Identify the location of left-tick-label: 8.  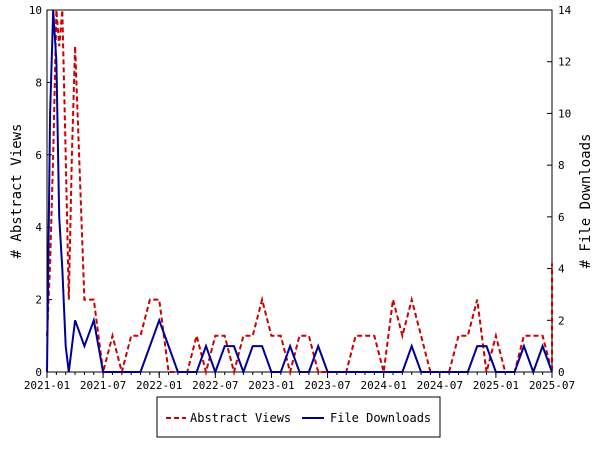
(38, 82).